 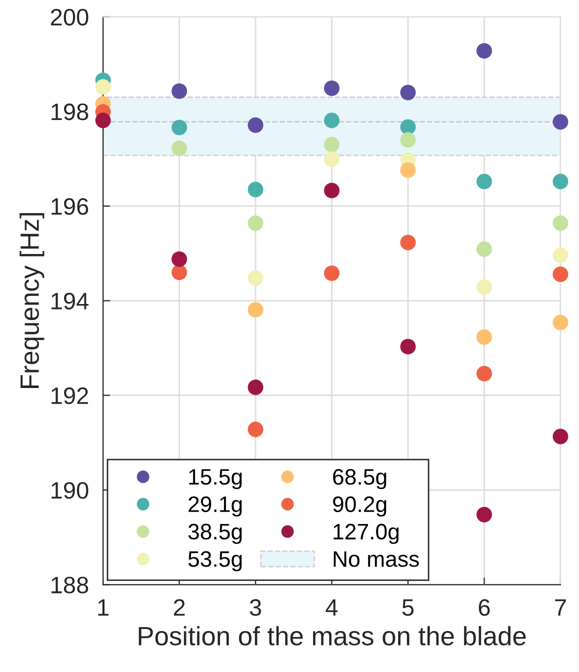 I want to click on x-tick-label: 1, so click(x=103, y=607).